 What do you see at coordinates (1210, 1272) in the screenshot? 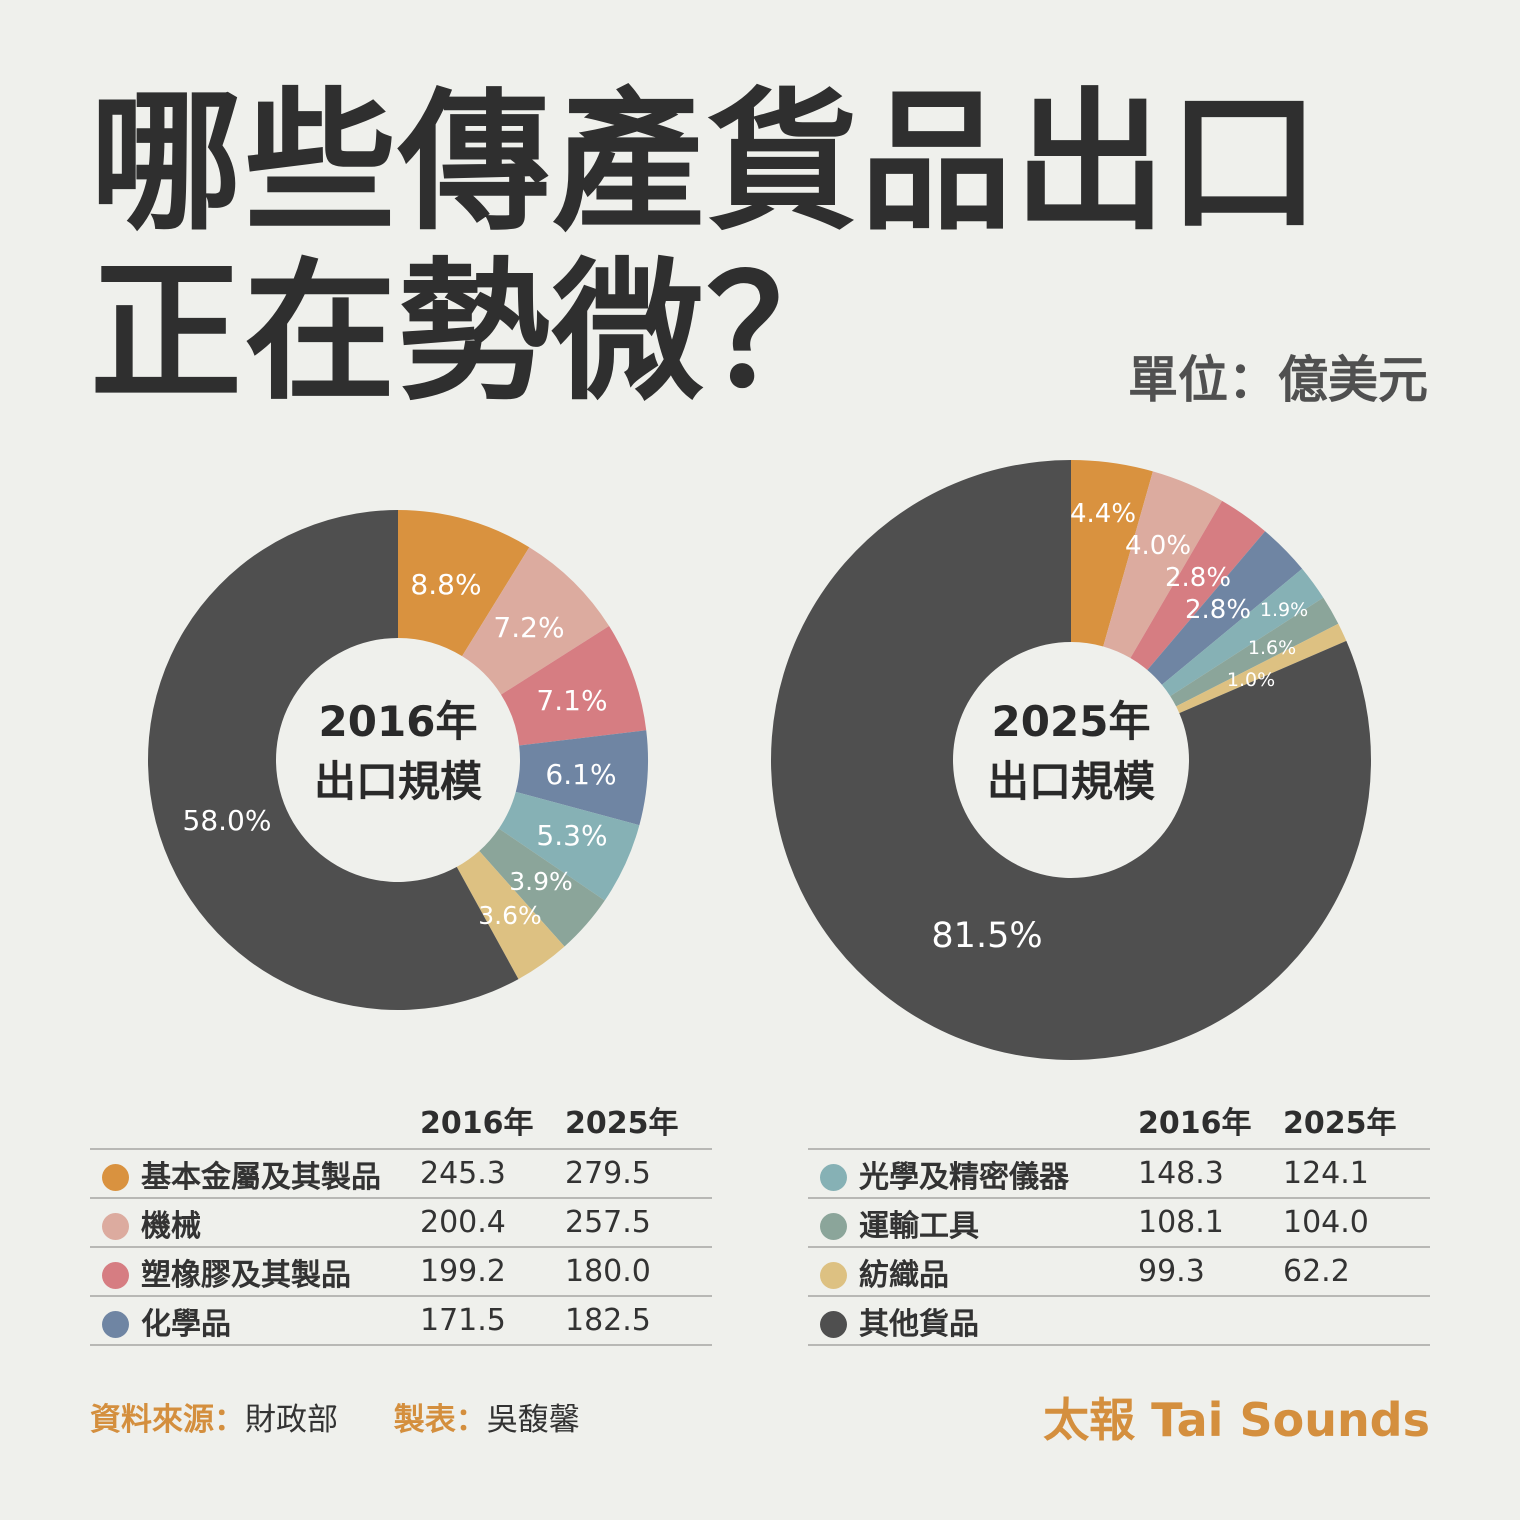
I see `legend-value-2016: 99.3` at bounding box center [1210, 1272].